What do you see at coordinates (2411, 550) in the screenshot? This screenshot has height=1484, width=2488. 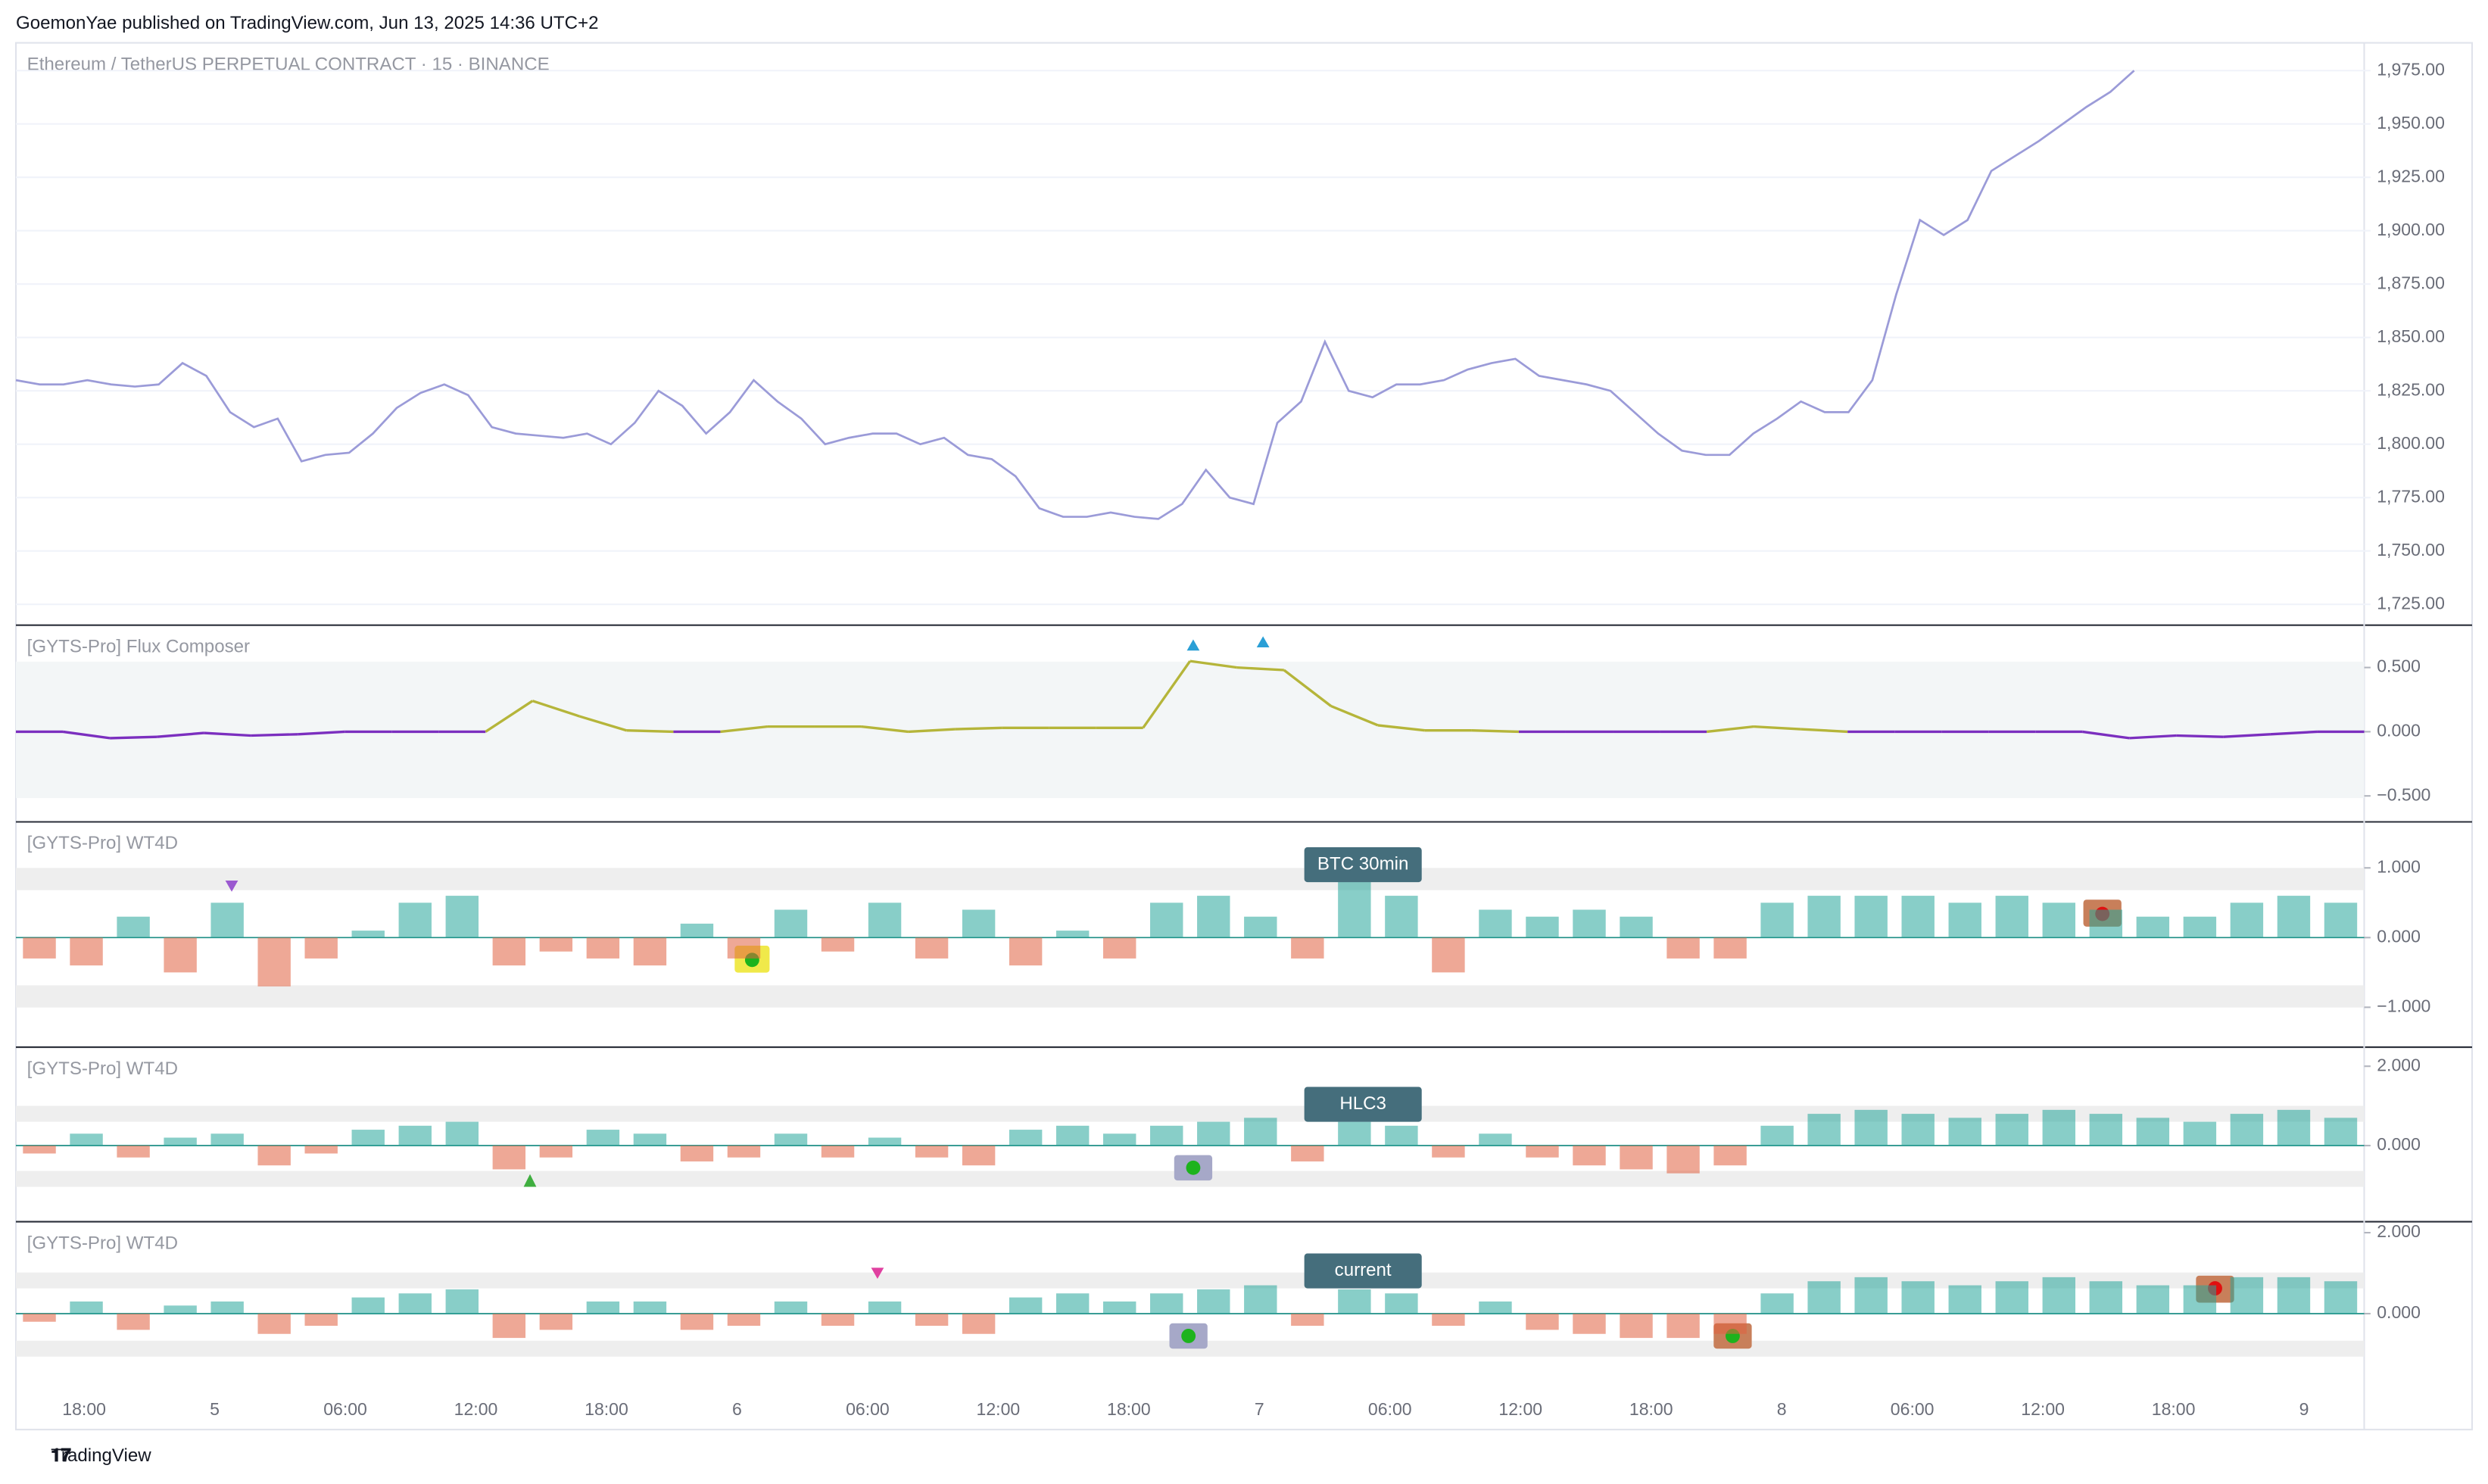 I see `y-tick-label: 1,750.00` at bounding box center [2411, 550].